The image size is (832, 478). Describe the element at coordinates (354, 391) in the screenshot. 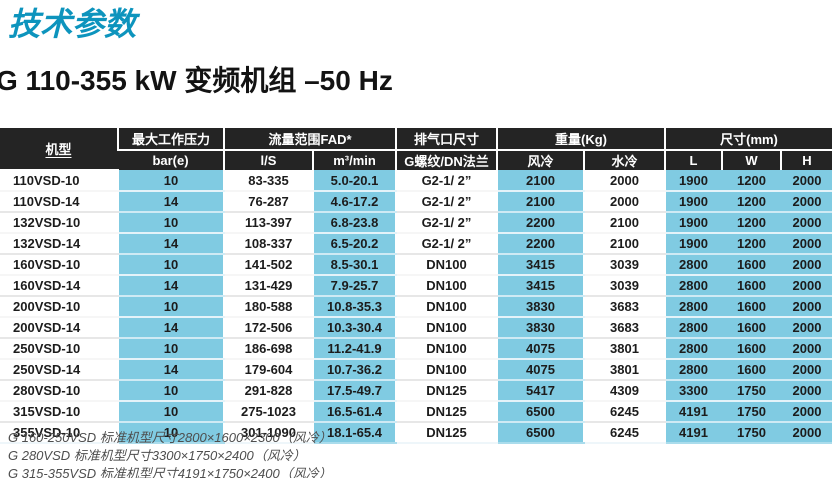

I see `cell-flow-m3min: 17.5-49.7` at that location.